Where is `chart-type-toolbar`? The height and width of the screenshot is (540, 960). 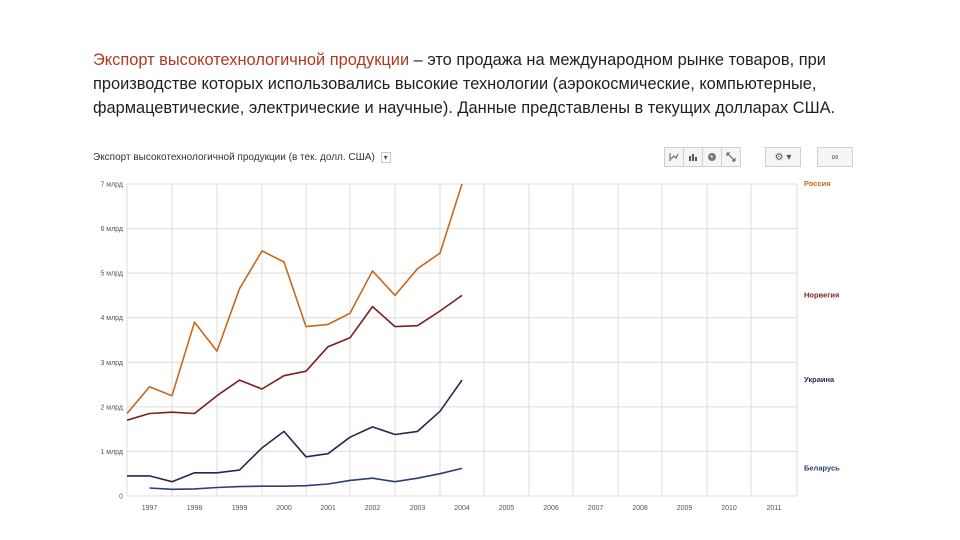
chart-type-toolbar is located at coordinates (702, 158).